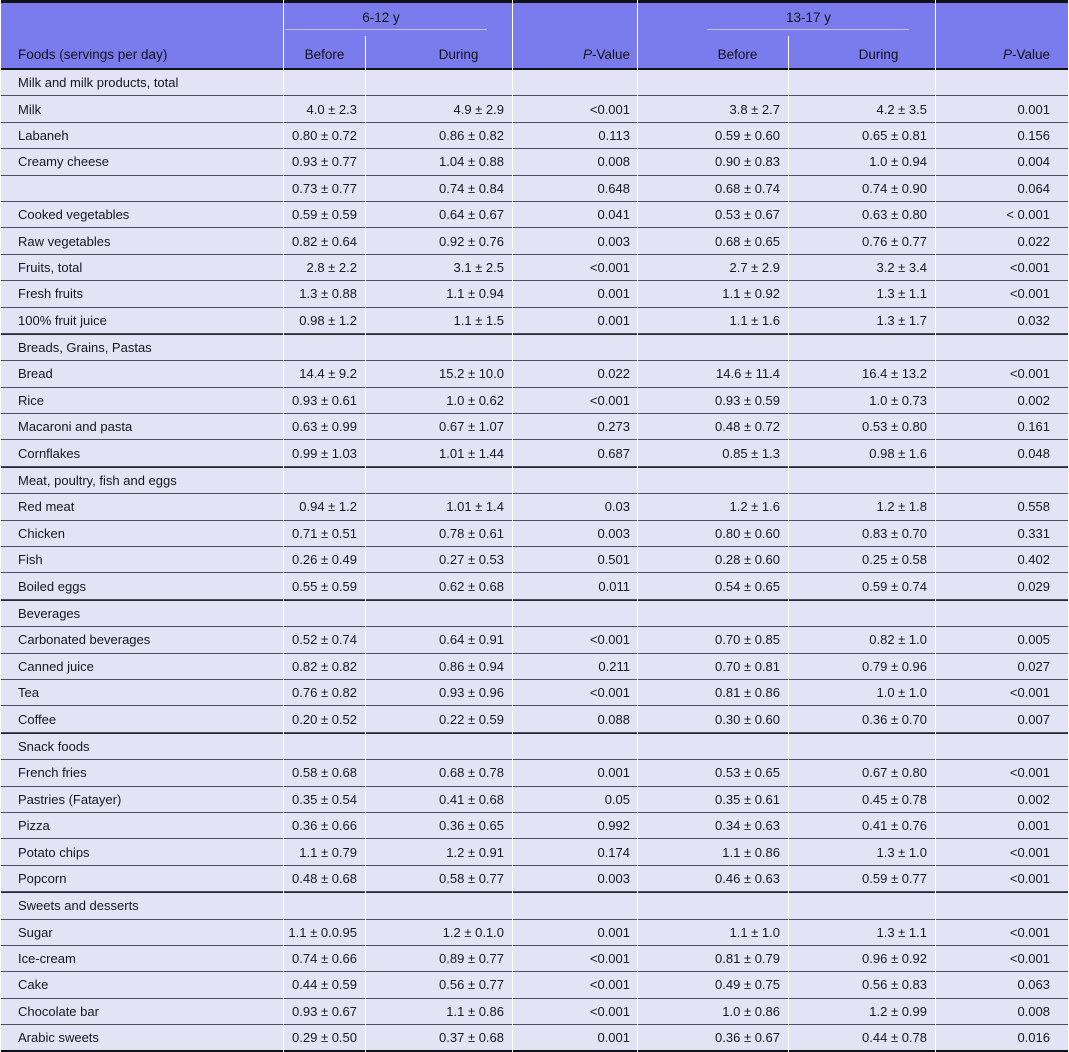  Describe the element at coordinates (534, 613) in the screenshot. I see `section-row: Beverages` at that location.